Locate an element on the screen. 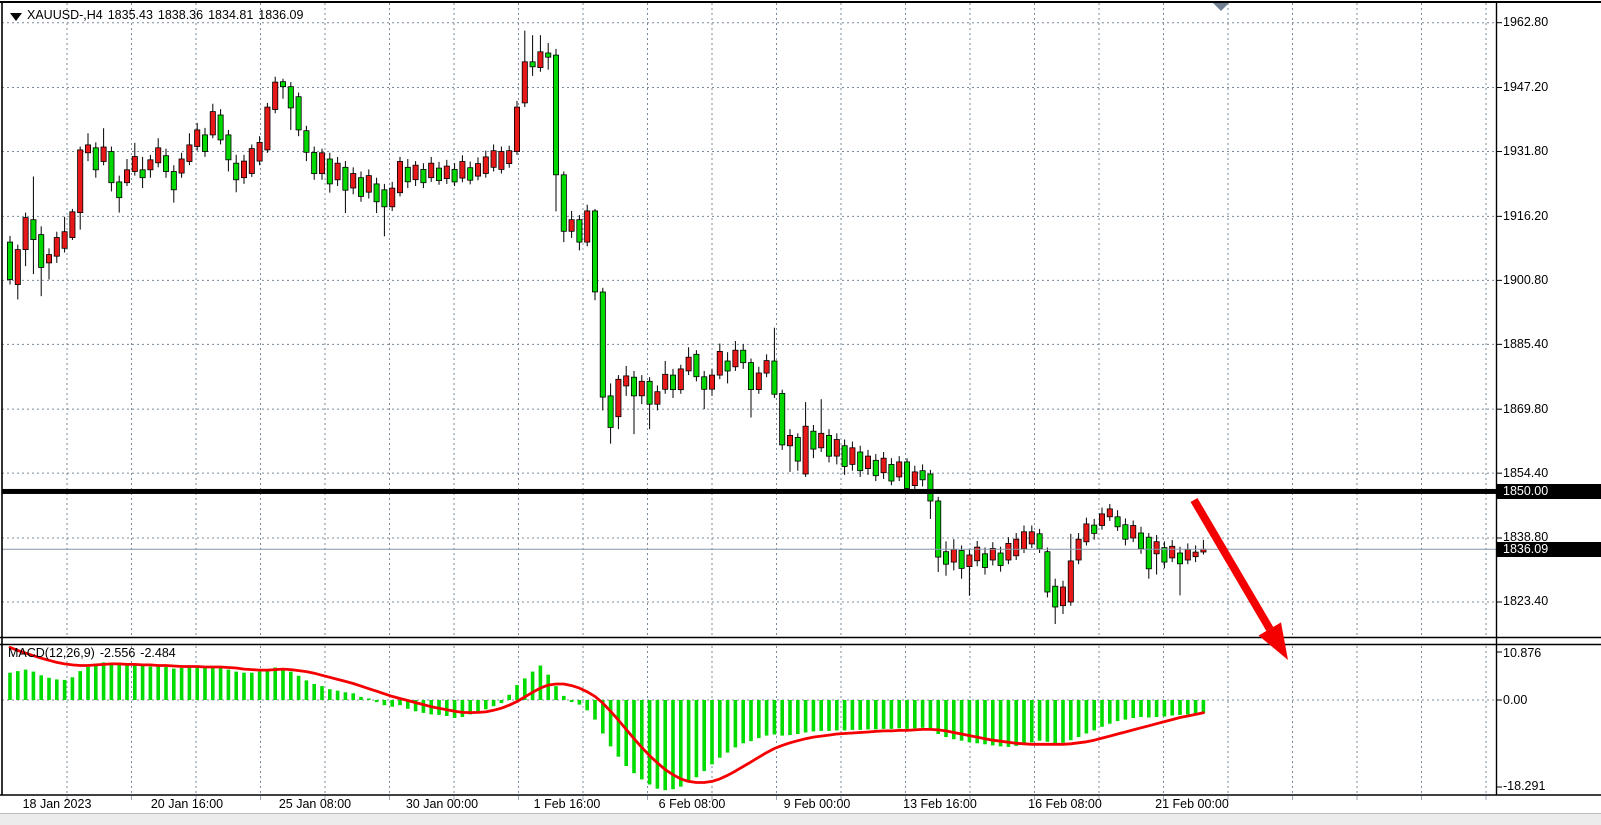  trend-arrow-object is located at coordinates (1239, 578).